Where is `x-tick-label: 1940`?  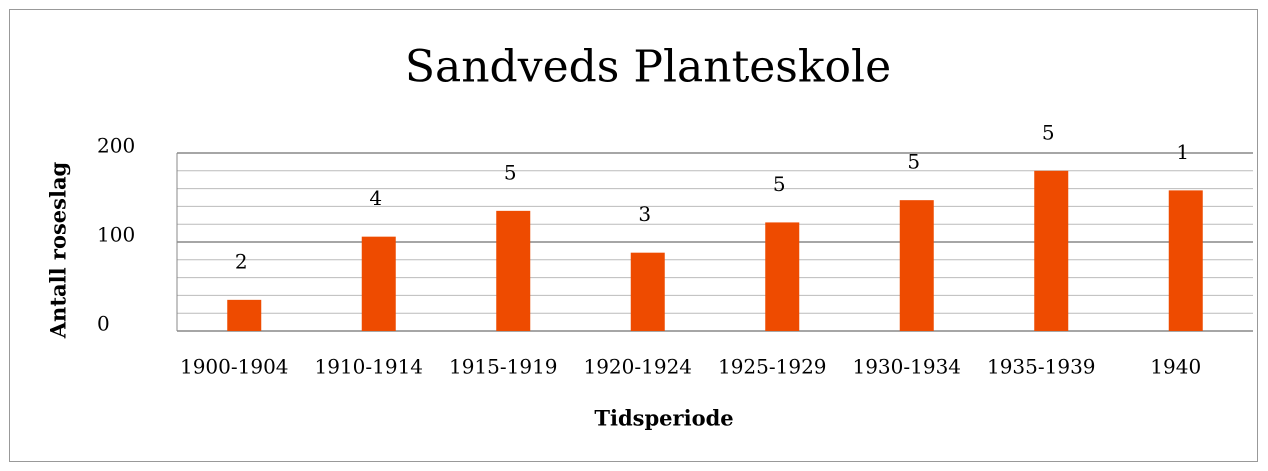 x-tick-label: 1940 is located at coordinates (1175, 367).